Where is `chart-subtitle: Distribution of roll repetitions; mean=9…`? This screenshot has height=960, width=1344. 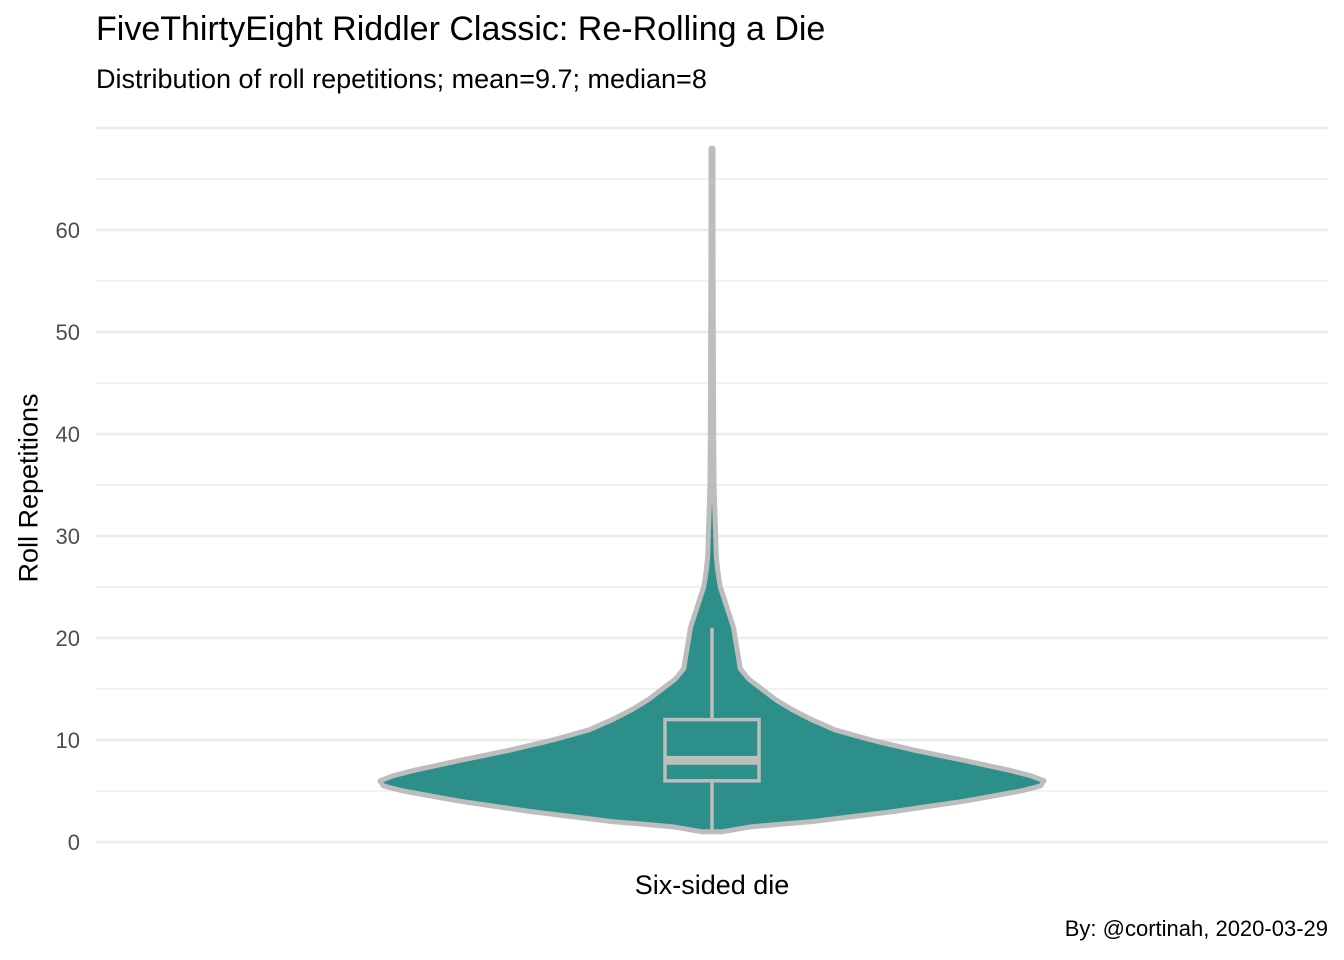 chart-subtitle: Distribution of roll repetitions; mean=9… is located at coordinates (401, 79).